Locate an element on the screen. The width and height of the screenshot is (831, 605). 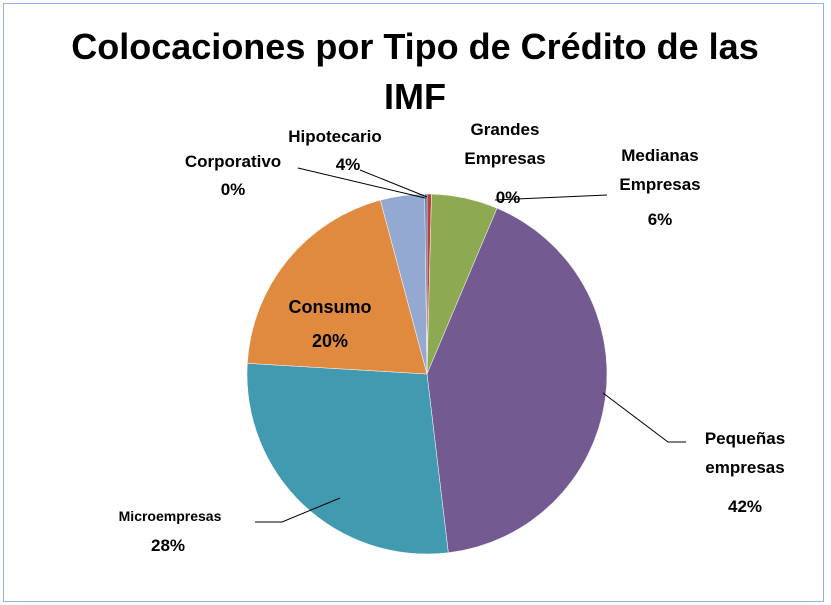
slice-label: Pequeñas empresas is located at coordinates (745, 453).